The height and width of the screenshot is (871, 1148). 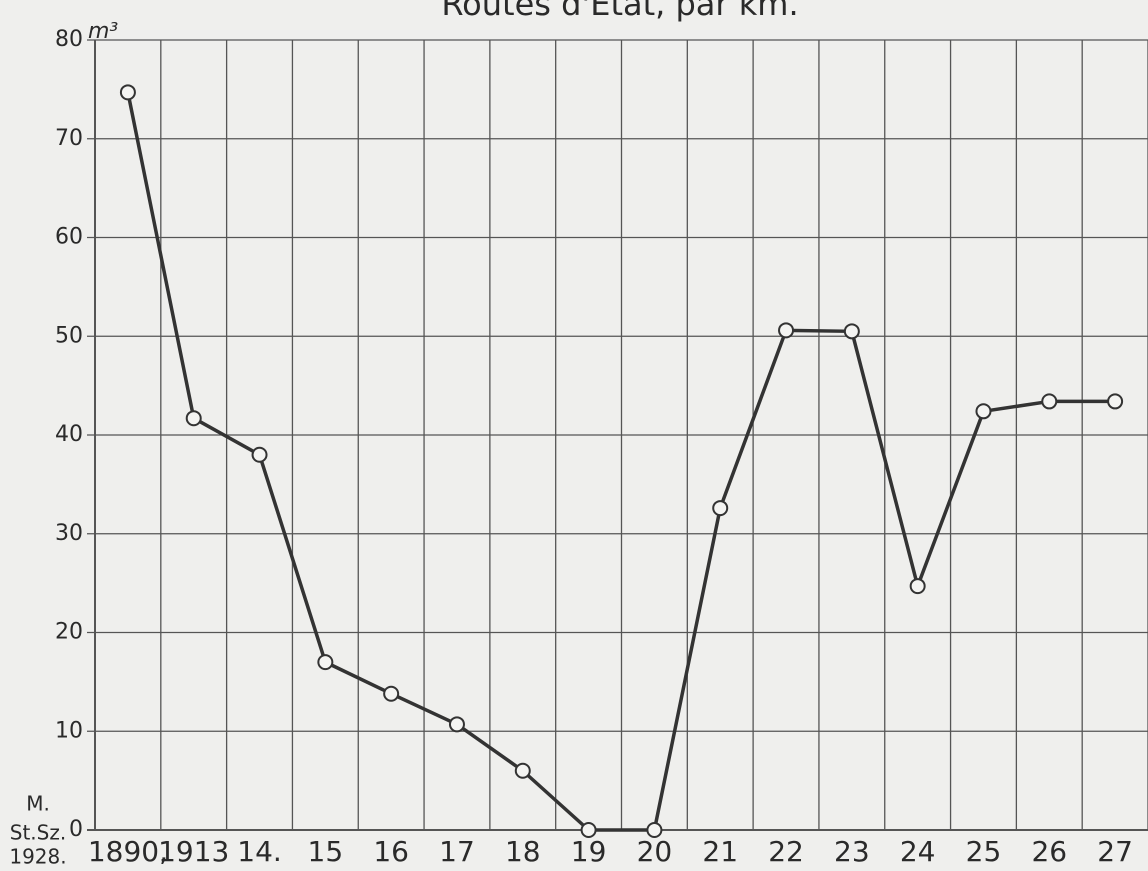 I want to click on chart-title: Routes d'Etat, par km., so click(x=619, y=11).